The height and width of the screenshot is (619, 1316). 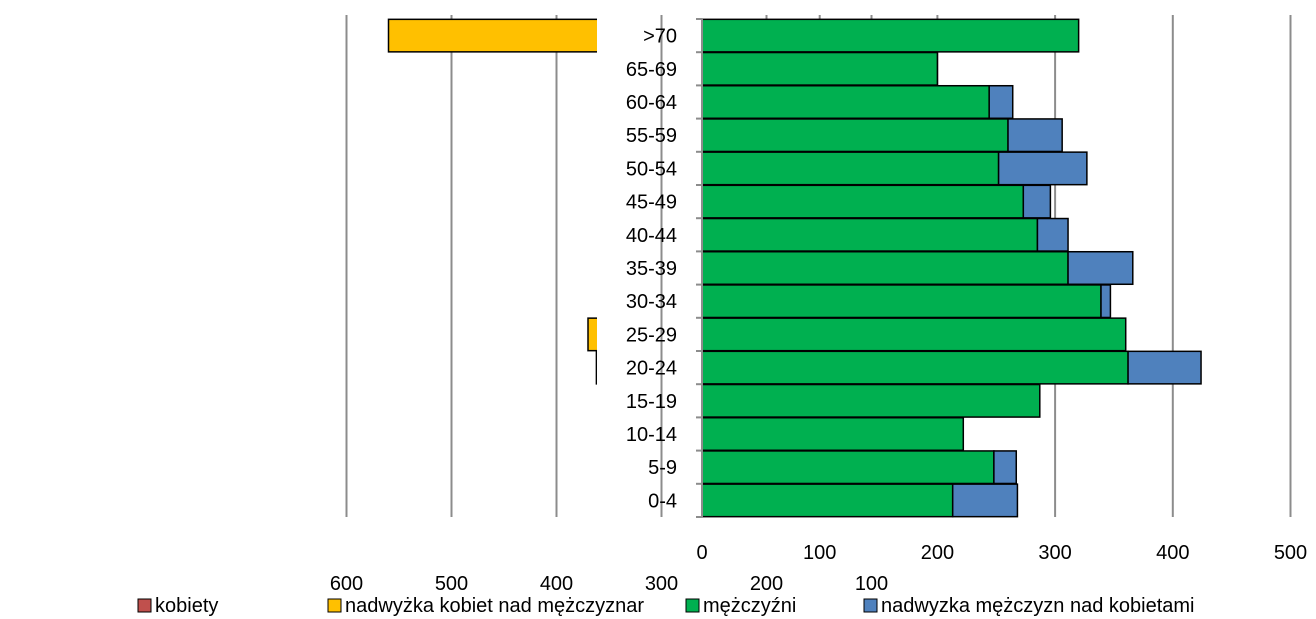 I want to click on category-label: 50-54, so click(x=651, y=169).